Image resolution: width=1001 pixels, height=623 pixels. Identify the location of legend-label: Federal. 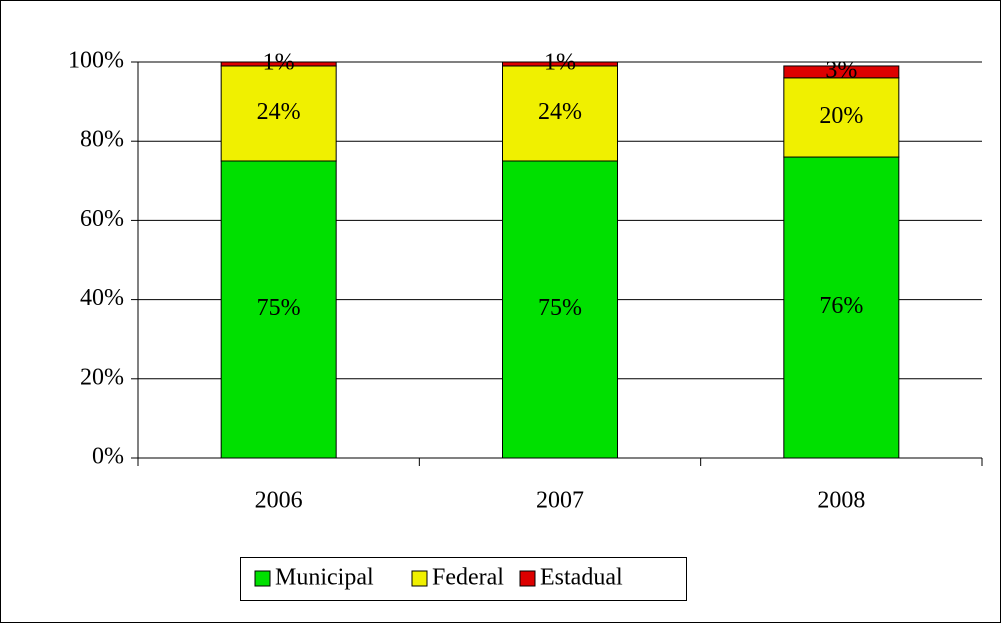
(468, 578).